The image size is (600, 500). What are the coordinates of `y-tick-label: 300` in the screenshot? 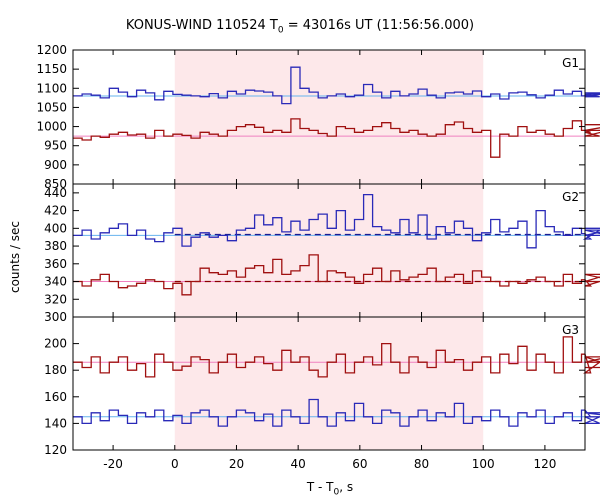 It's located at (55, 317).